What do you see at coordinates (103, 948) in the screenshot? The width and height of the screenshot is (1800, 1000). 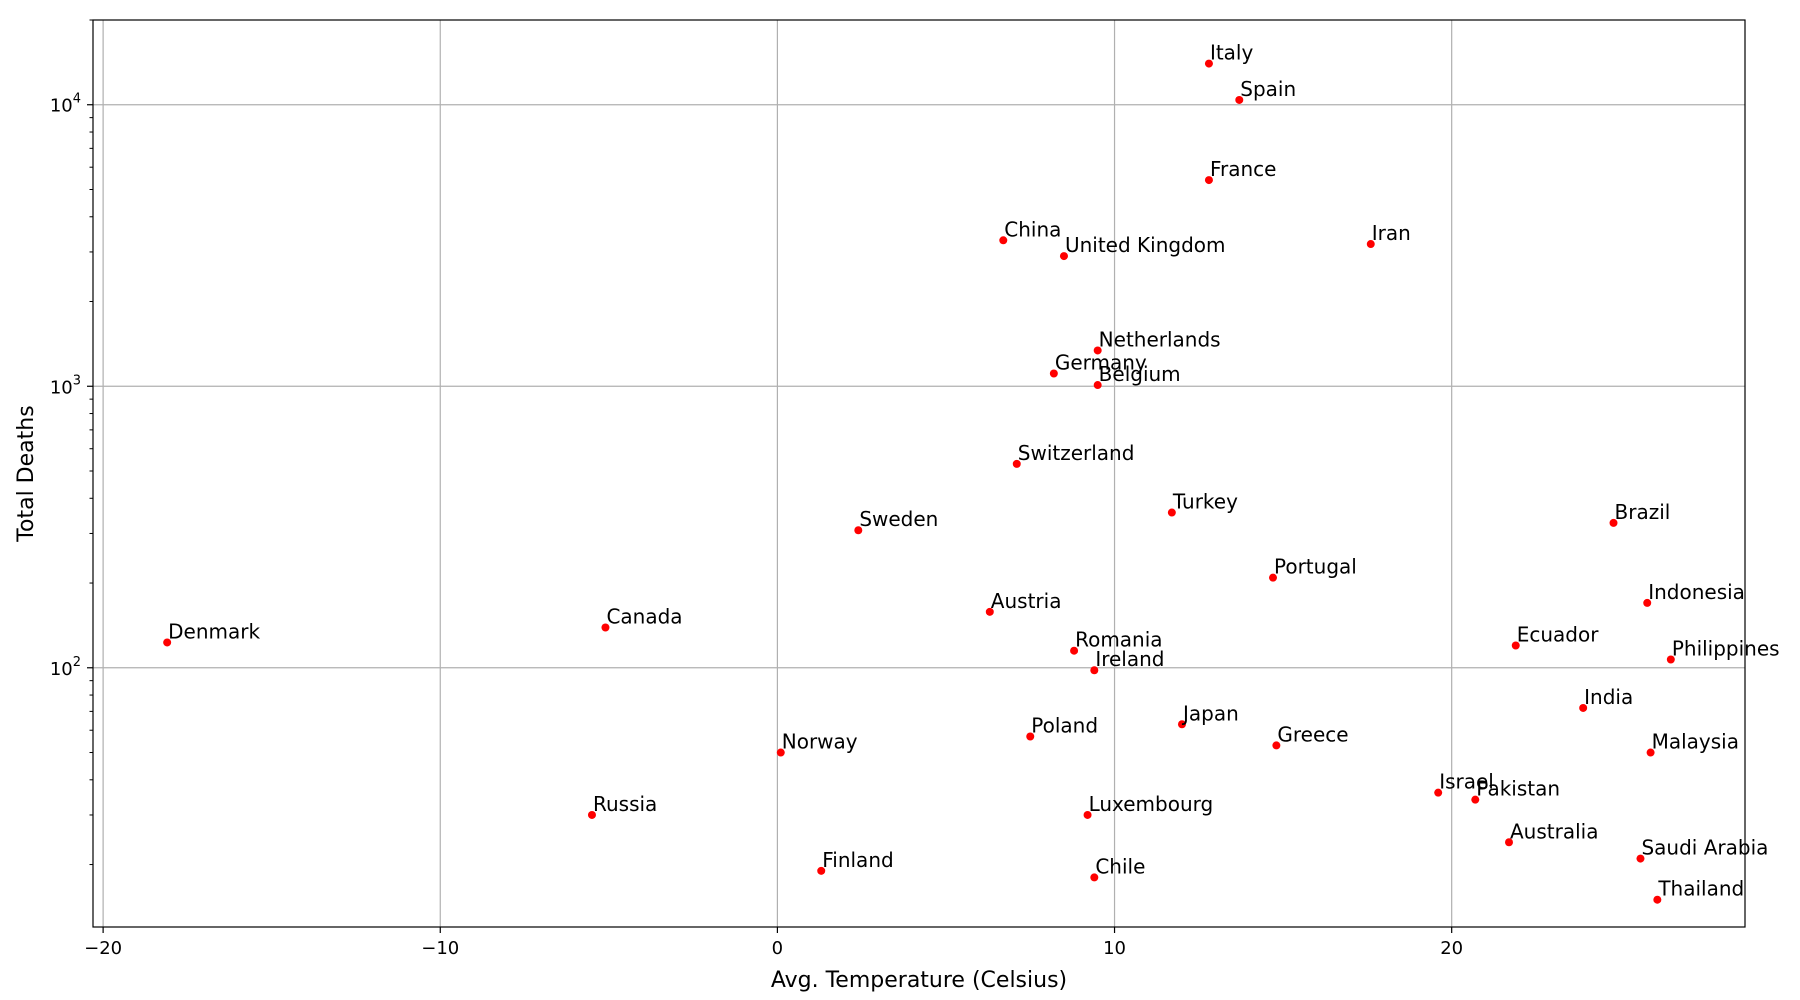 I see `x-tick-label: −20` at bounding box center [103, 948].